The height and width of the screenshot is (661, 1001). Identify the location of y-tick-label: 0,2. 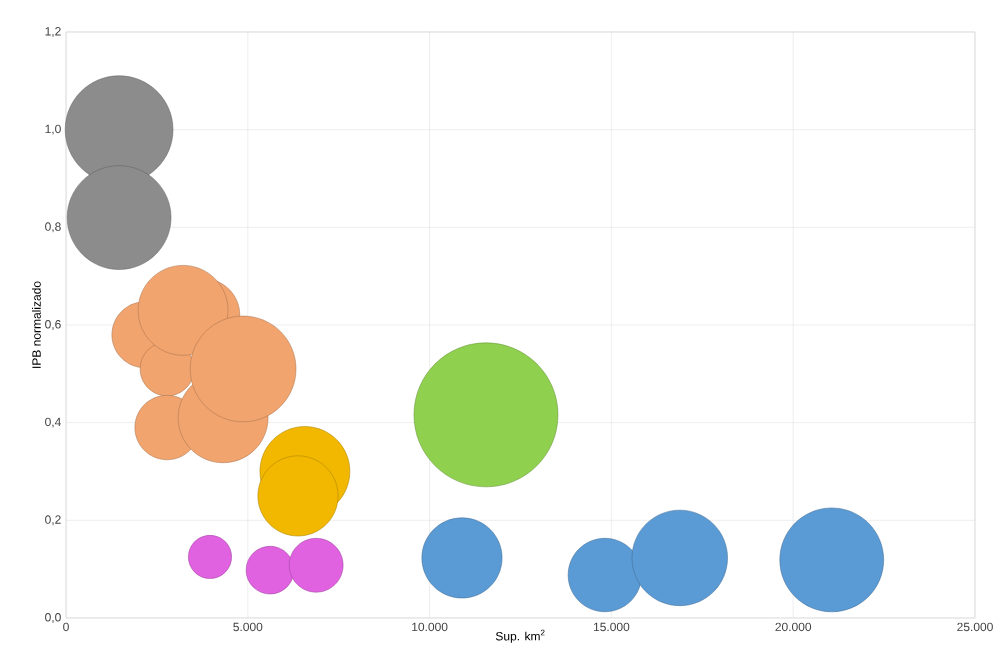
(53, 520).